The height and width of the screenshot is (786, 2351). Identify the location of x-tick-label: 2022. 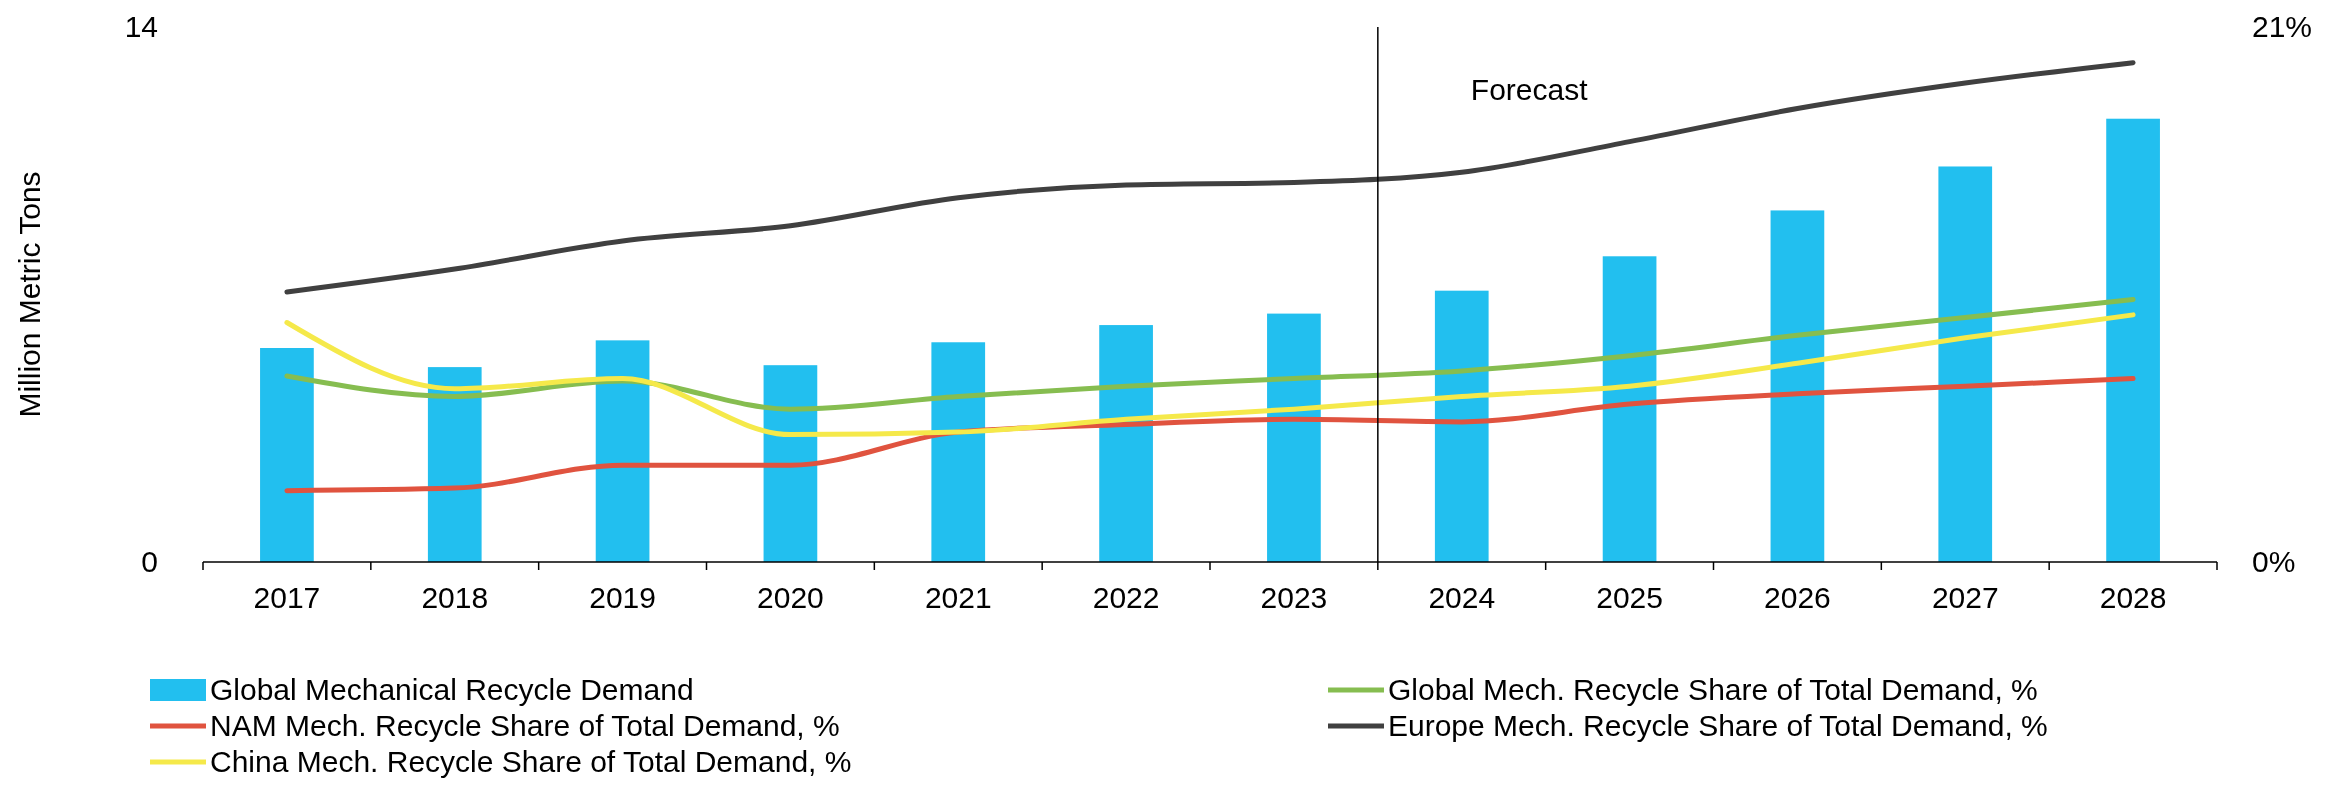
(1126, 597).